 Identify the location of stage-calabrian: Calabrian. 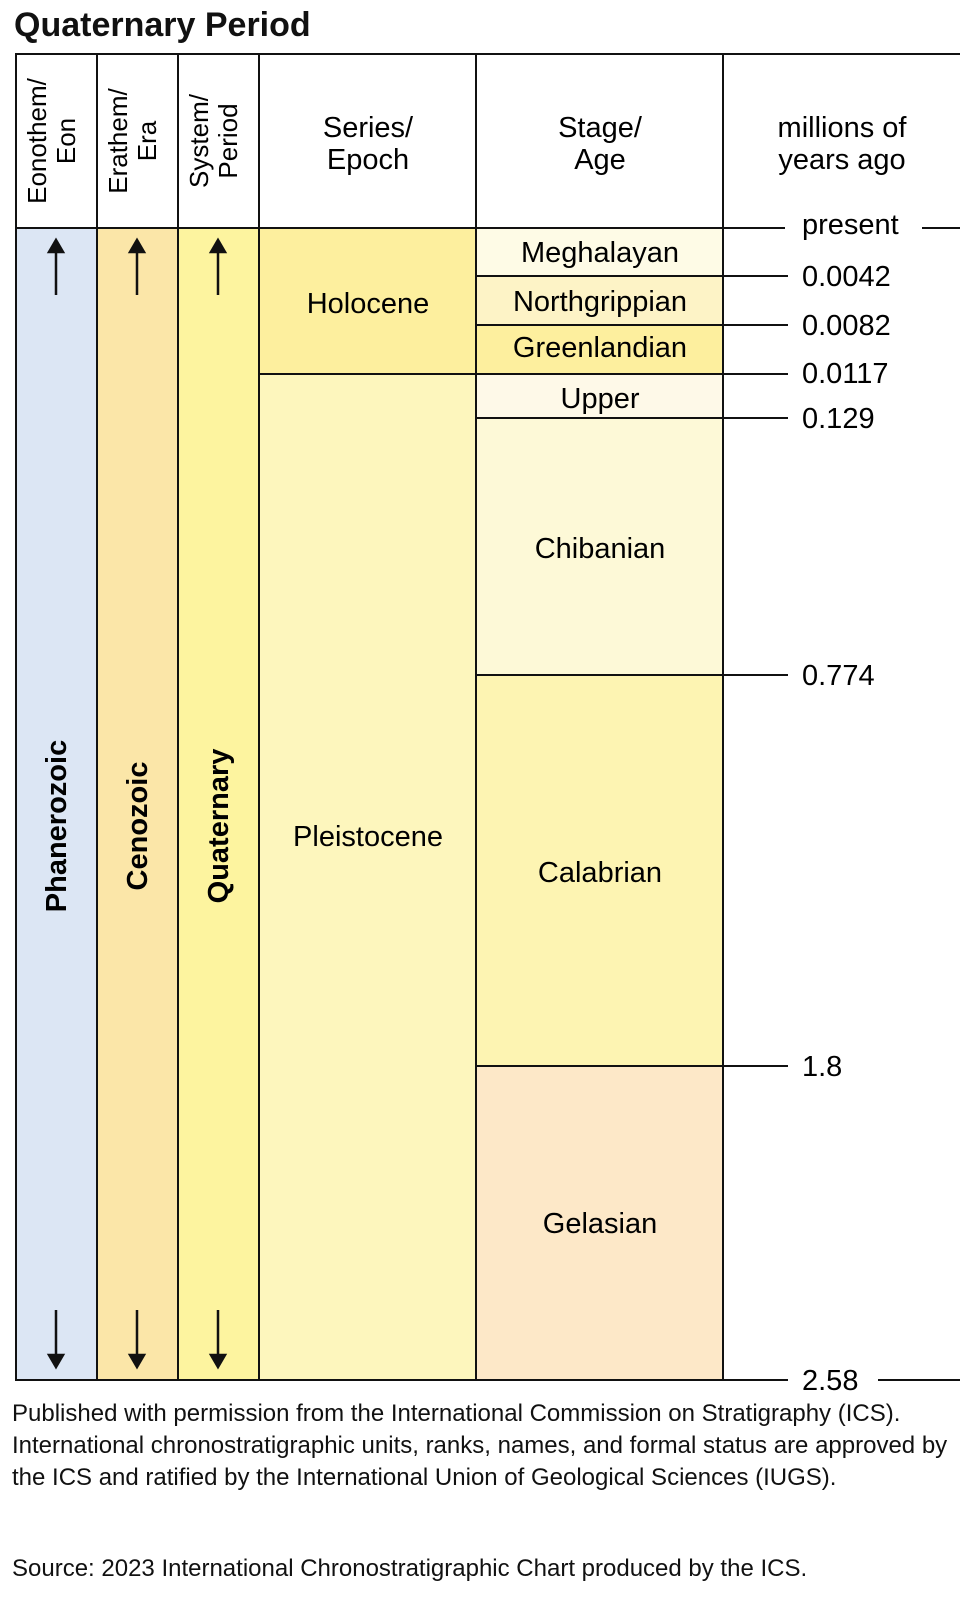
(600, 873).